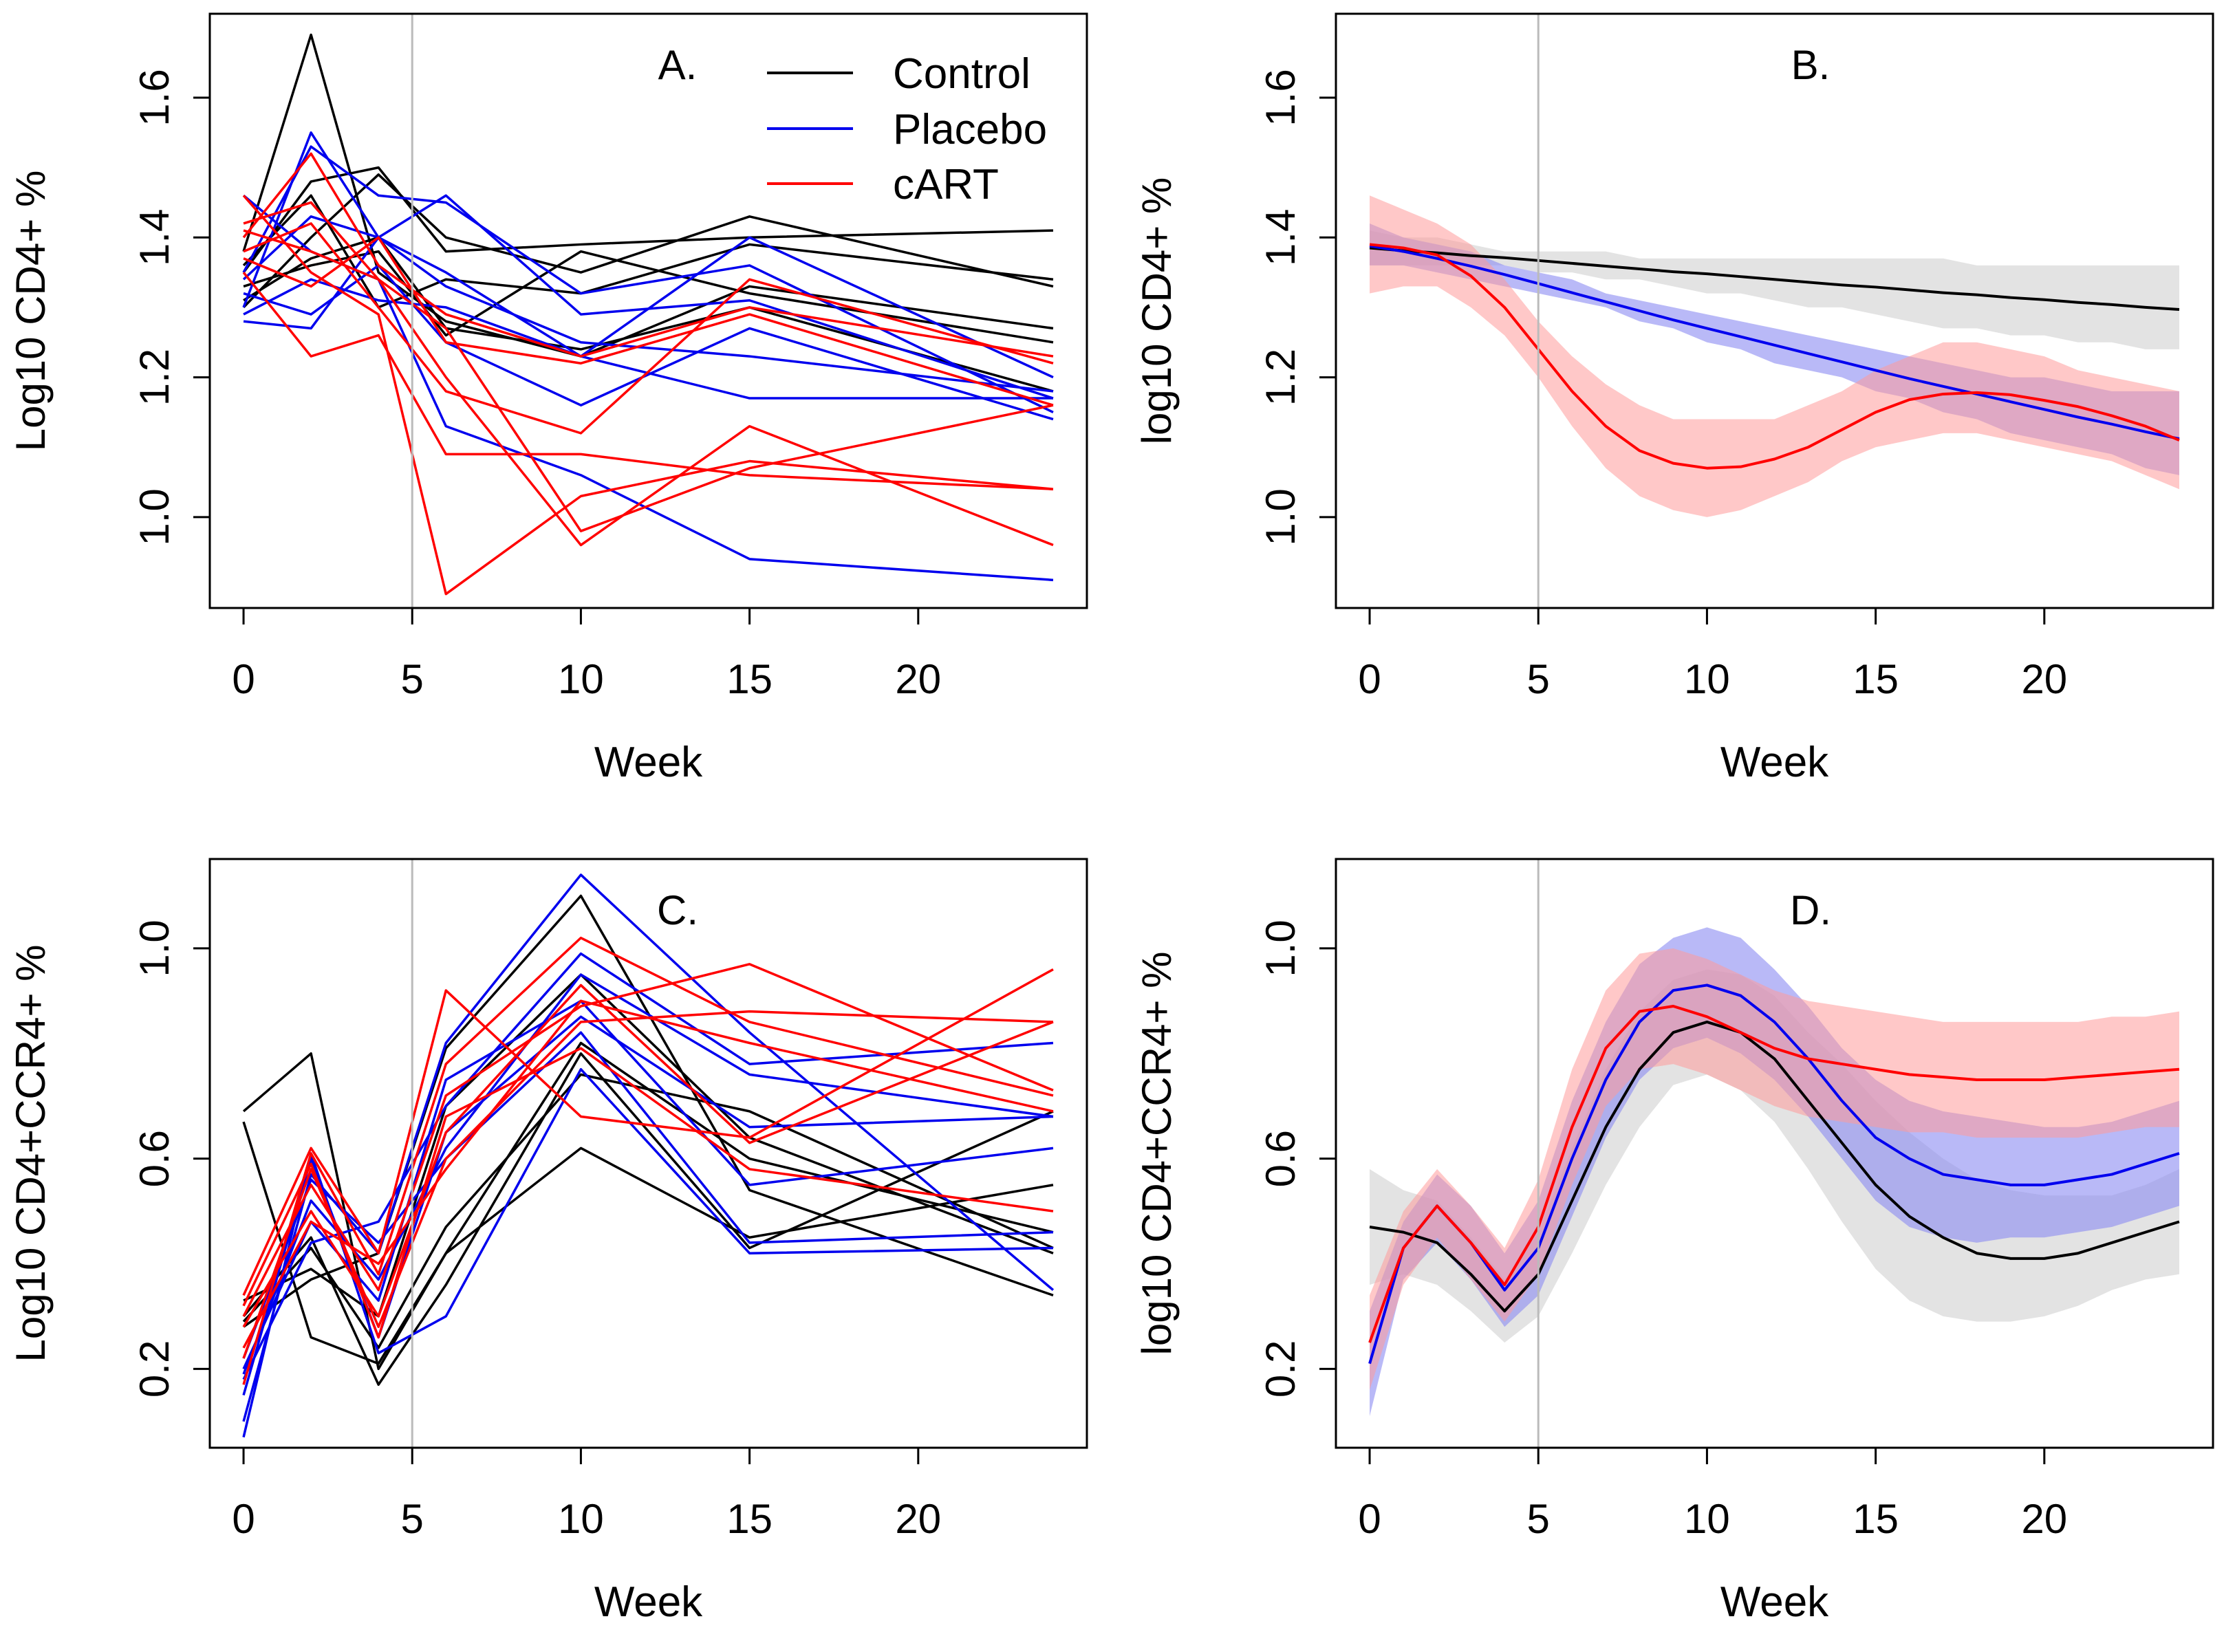  Describe the element at coordinates (1280, 378) in the screenshot. I see `panel-b-ytick-label: 1.2` at that location.